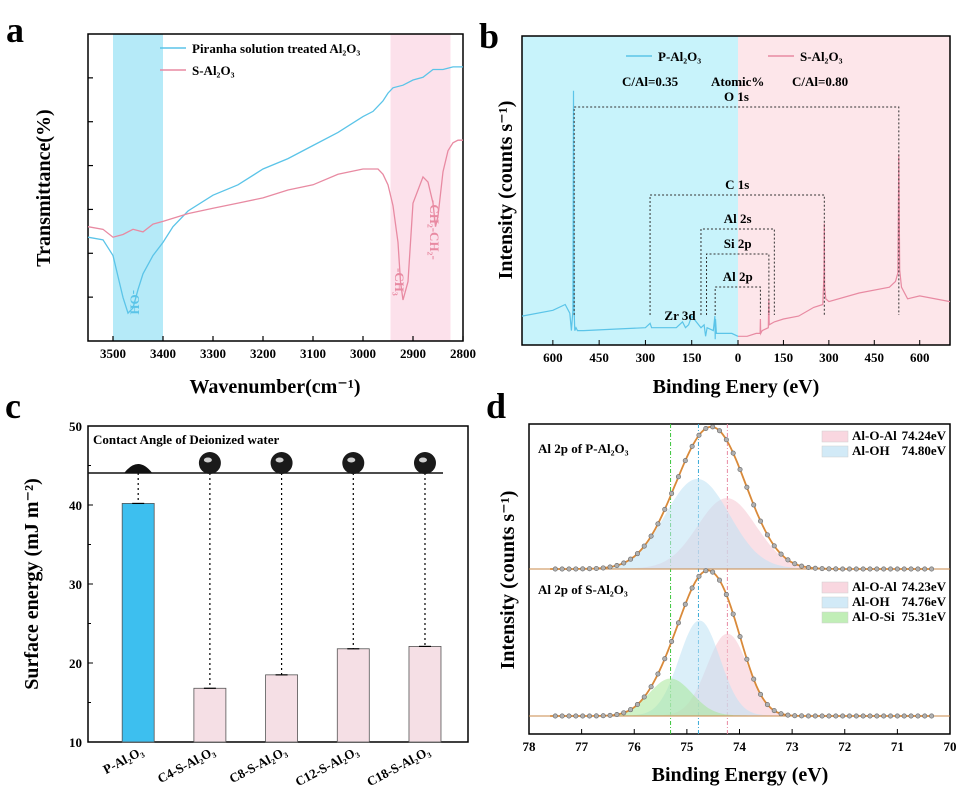  What do you see at coordinates (829, 357) in the screenshot?
I see `x-tick-label: 300` at bounding box center [829, 357].